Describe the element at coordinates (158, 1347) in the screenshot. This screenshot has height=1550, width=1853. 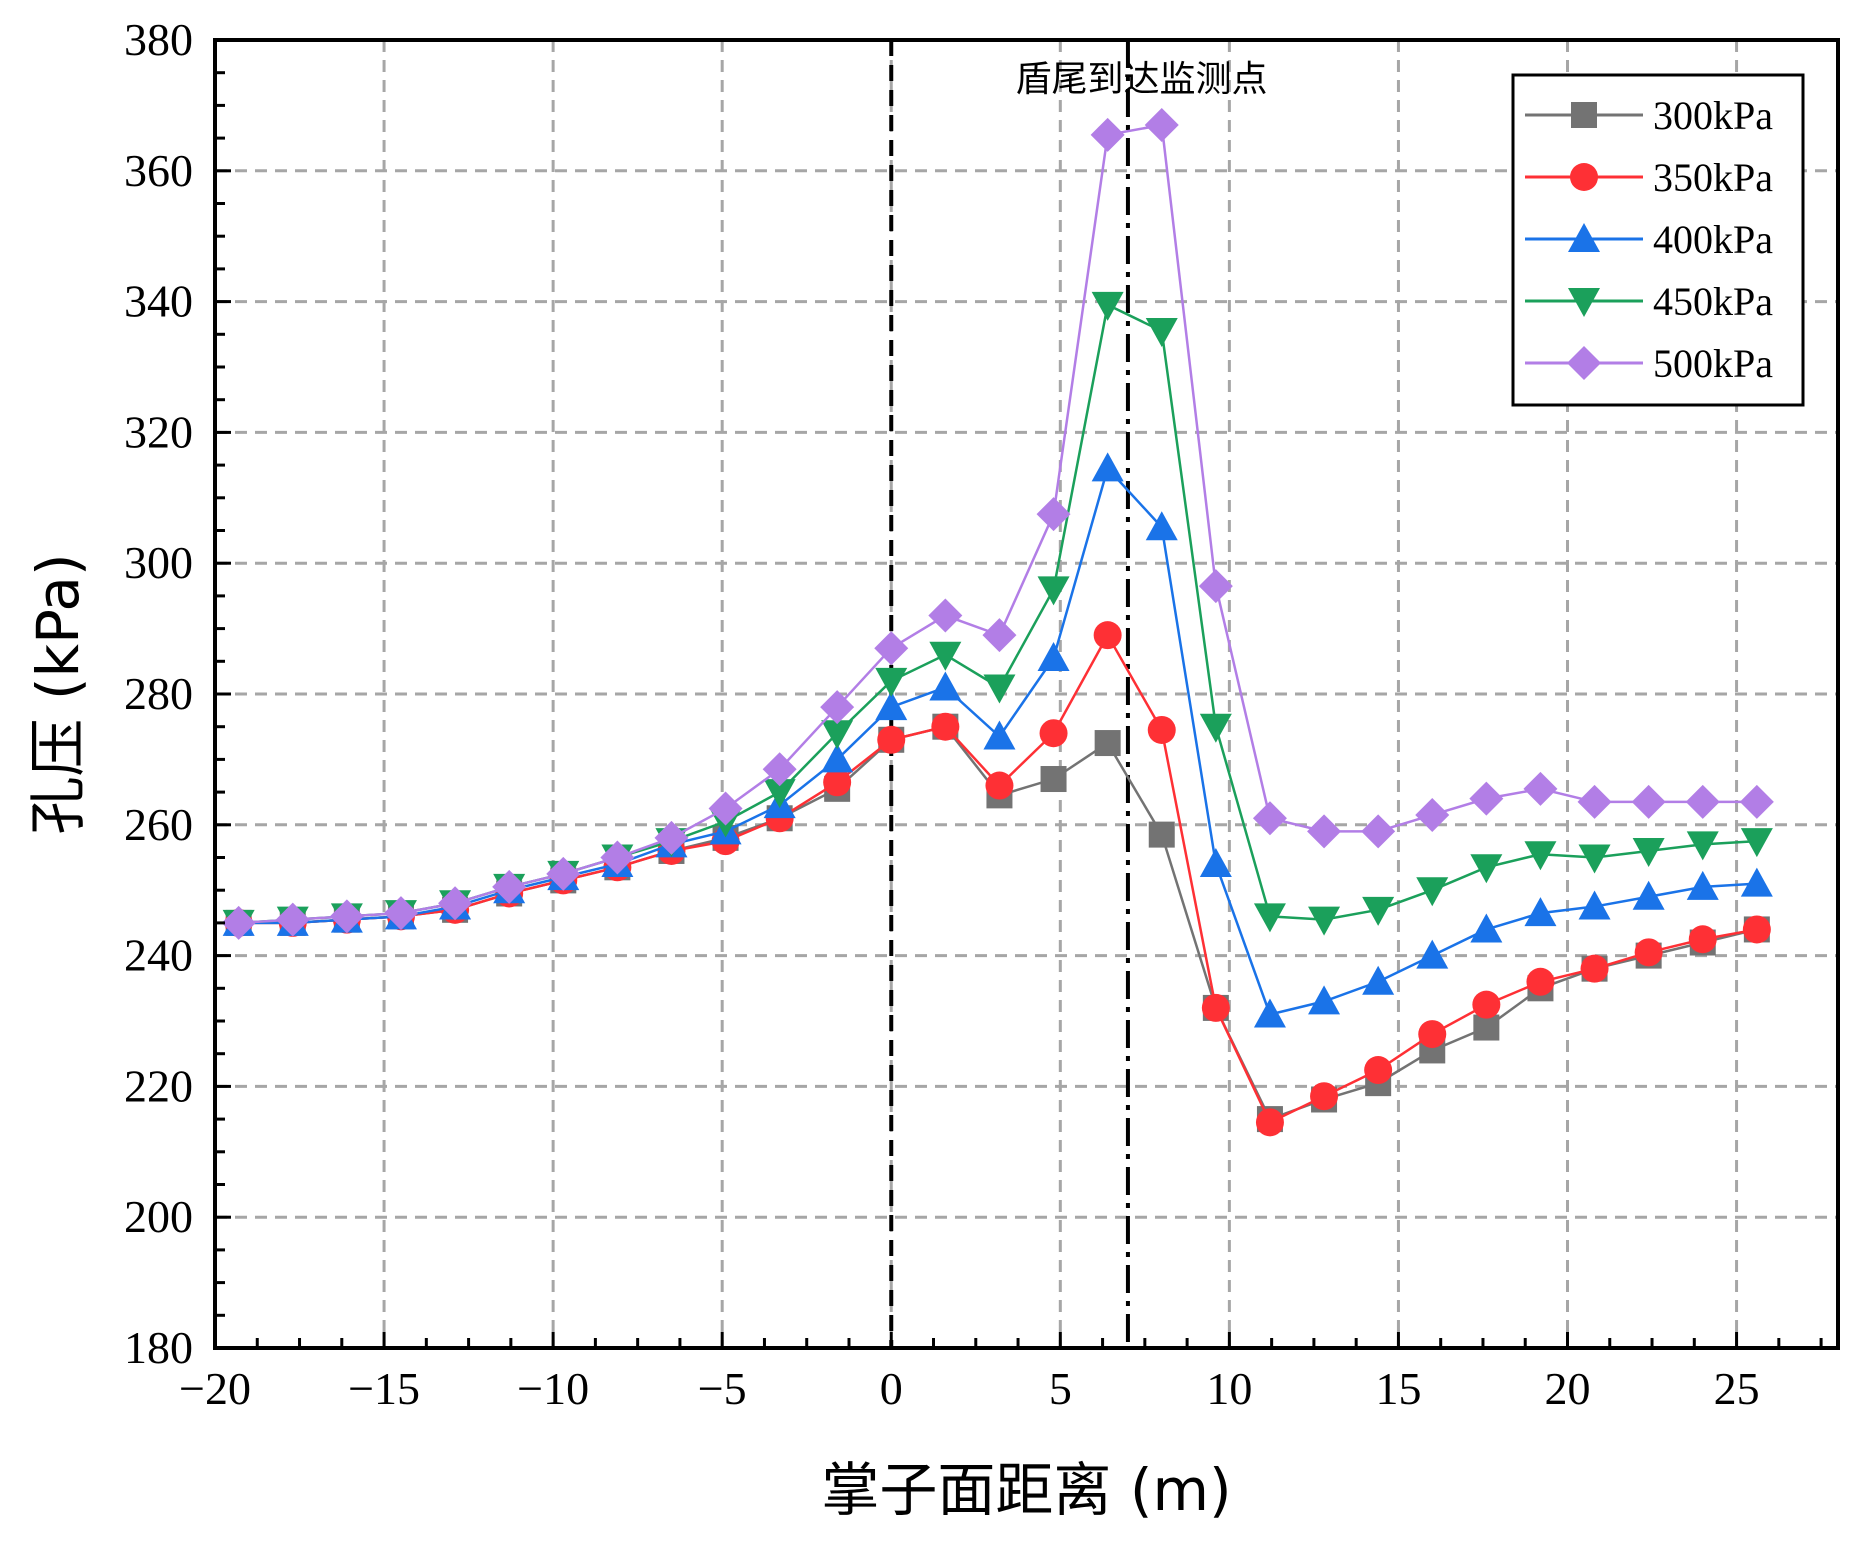
I see `y-tick-label: 180` at that location.